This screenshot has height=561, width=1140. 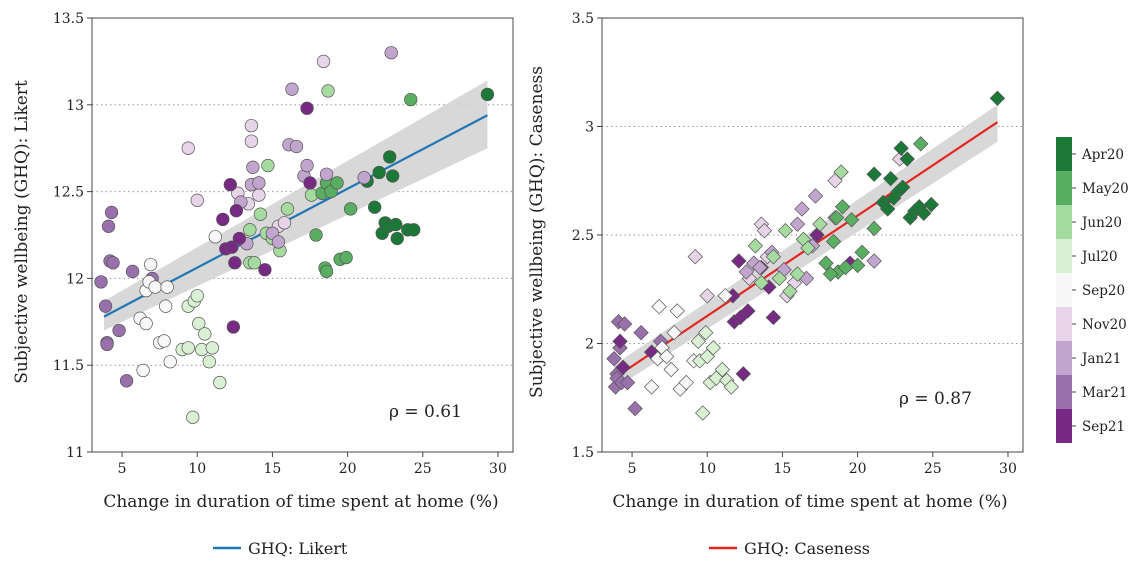 What do you see at coordinates (348, 469) in the screenshot?
I see `likert-x-tick-label: 20` at bounding box center [348, 469].